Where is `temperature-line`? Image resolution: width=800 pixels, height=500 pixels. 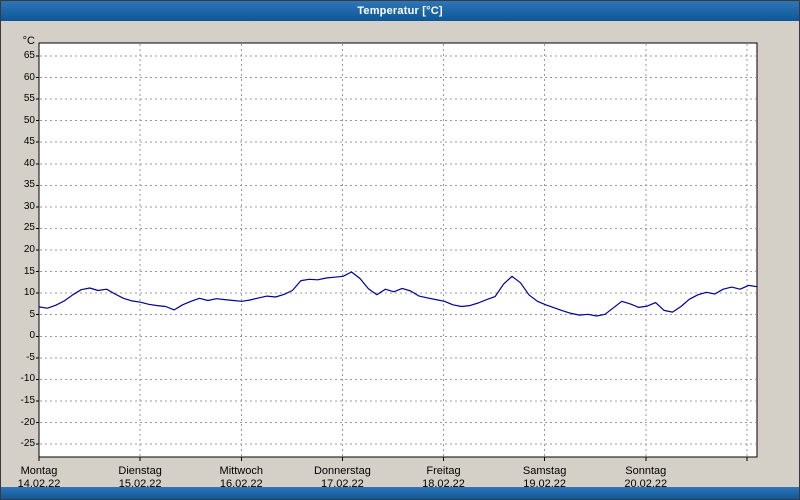 temperature-line is located at coordinates (398, 294).